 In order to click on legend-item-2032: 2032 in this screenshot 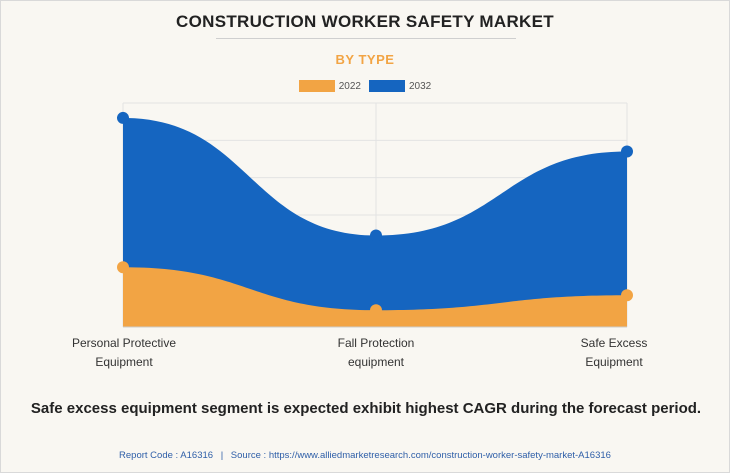, I will do `click(400, 86)`.